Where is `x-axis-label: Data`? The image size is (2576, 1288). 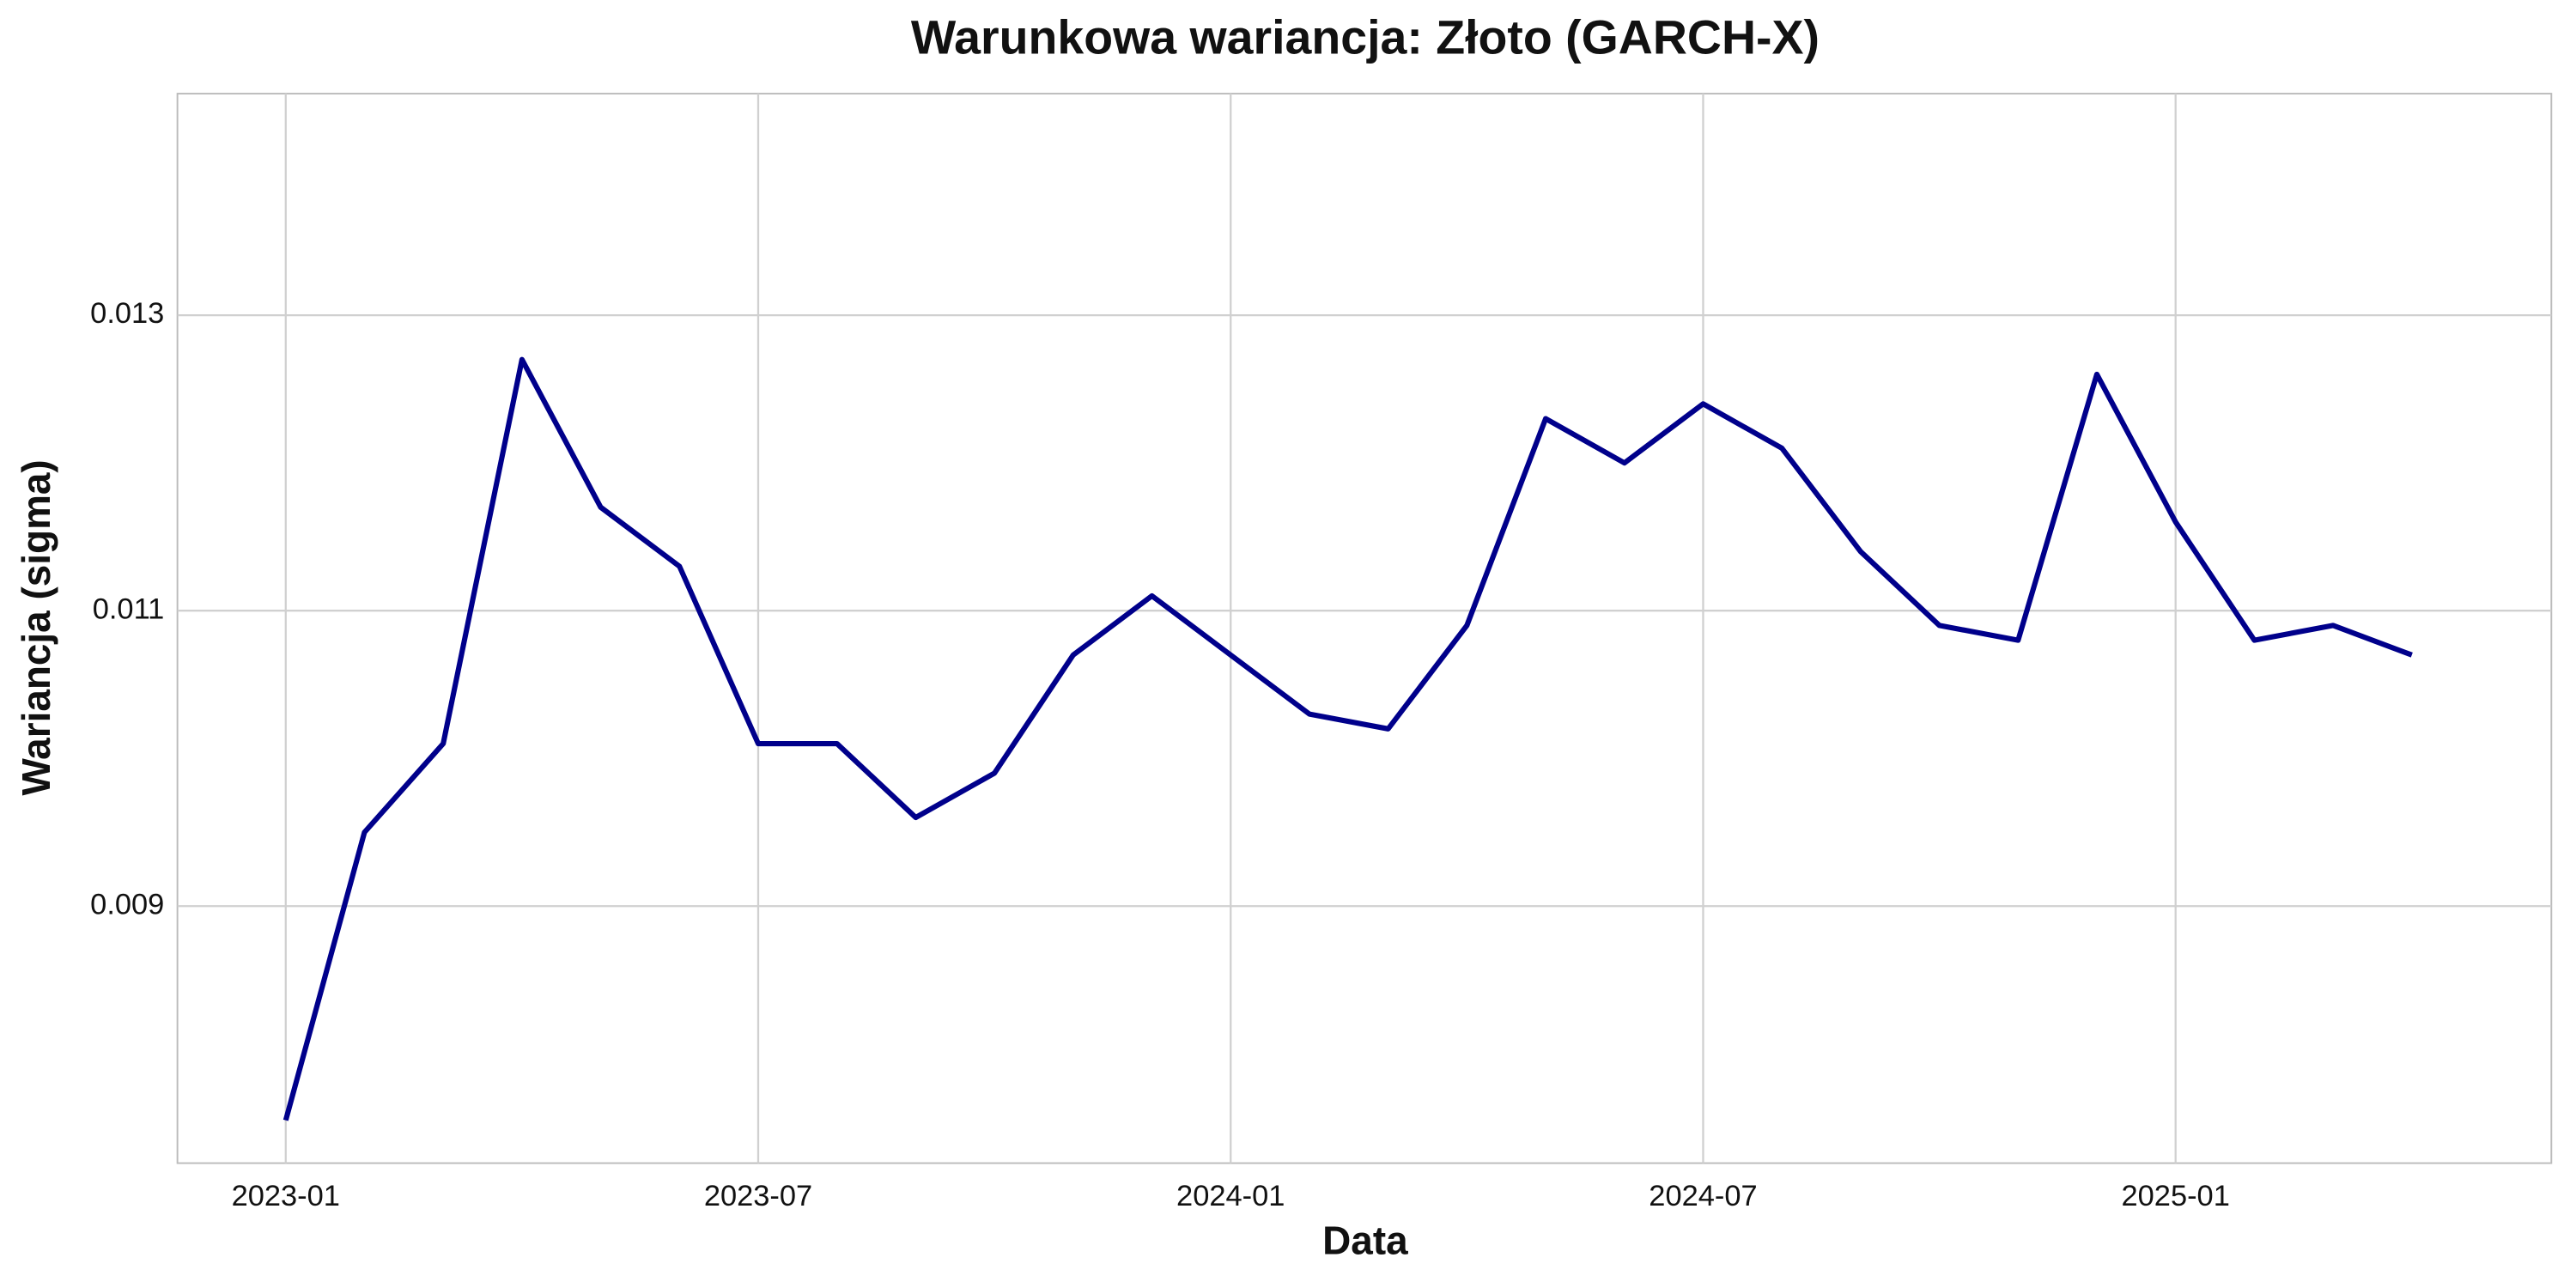
x-axis-label: Data is located at coordinates (1365, 1240).